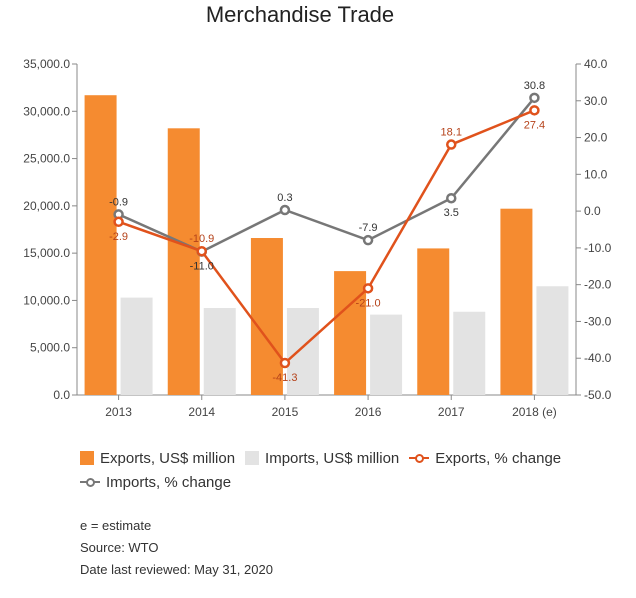 This screenshot has height=598, width=636. I want to click on legend-item-imports-bar: Imports, US$ million, so click(322, 458).